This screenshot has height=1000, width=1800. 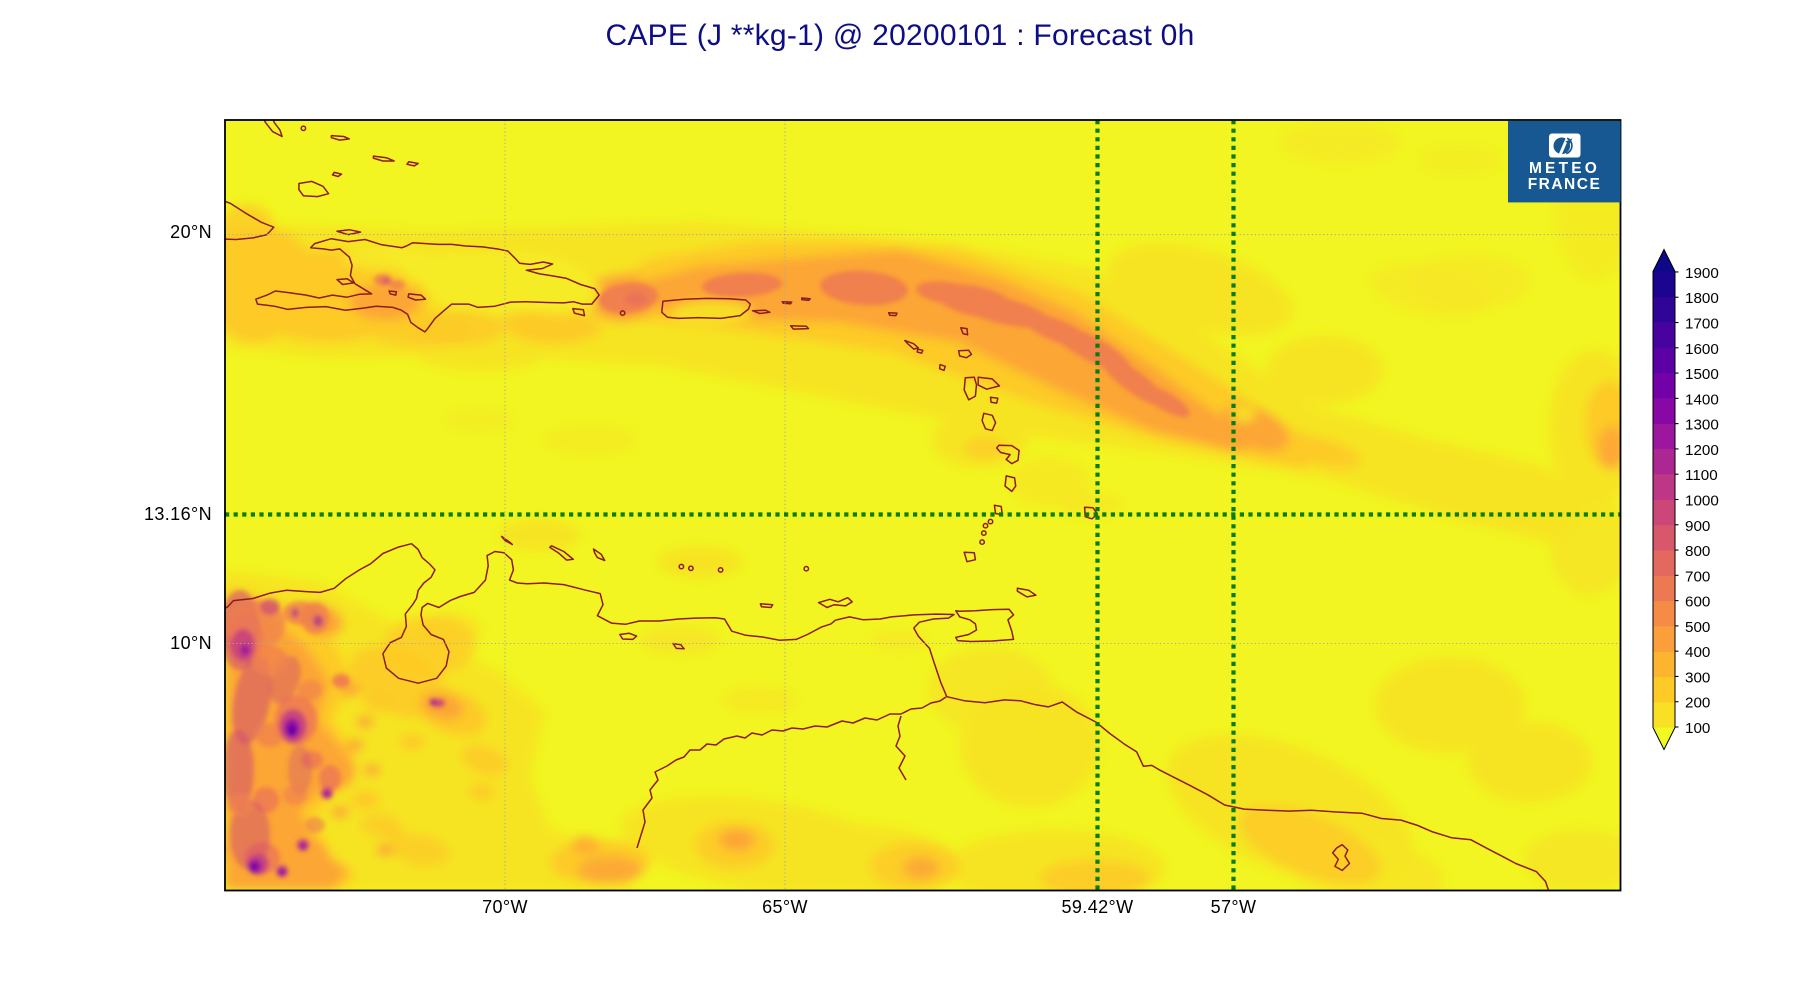 I want to click on svg-text: 900, so click(x=1697, y=526).